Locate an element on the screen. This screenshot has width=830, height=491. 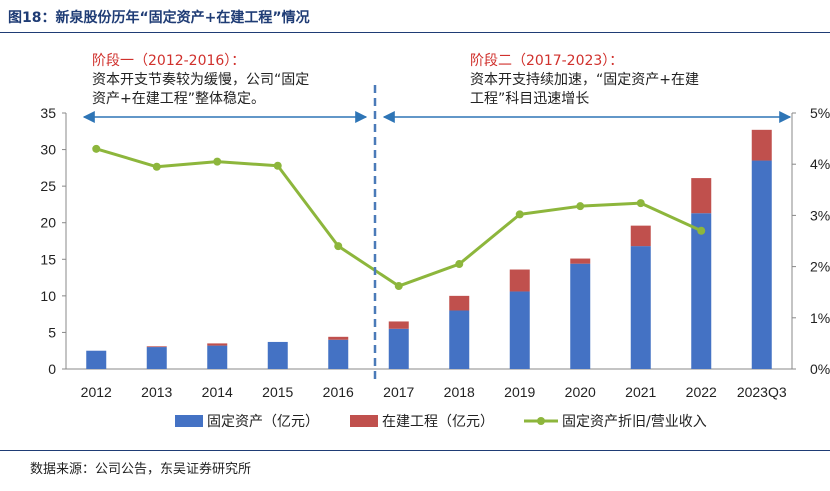
legend-group: 固定资产（亿元） 在建工程（亿元） 固定资产折旧/营业收入 is located at coordinates (441, 422).